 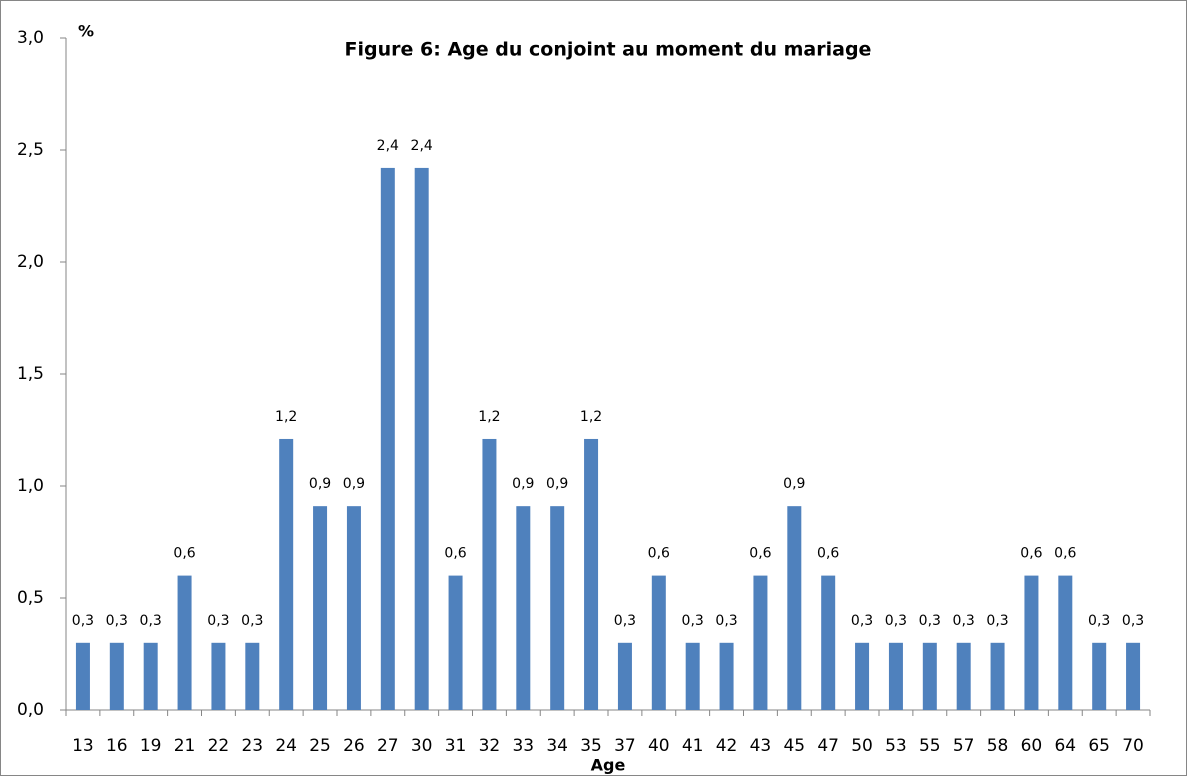 What do you see at coordinates (625, 746) in the screenshot?
I see `x-tick-label: 37` at bounding box center [625, 746].